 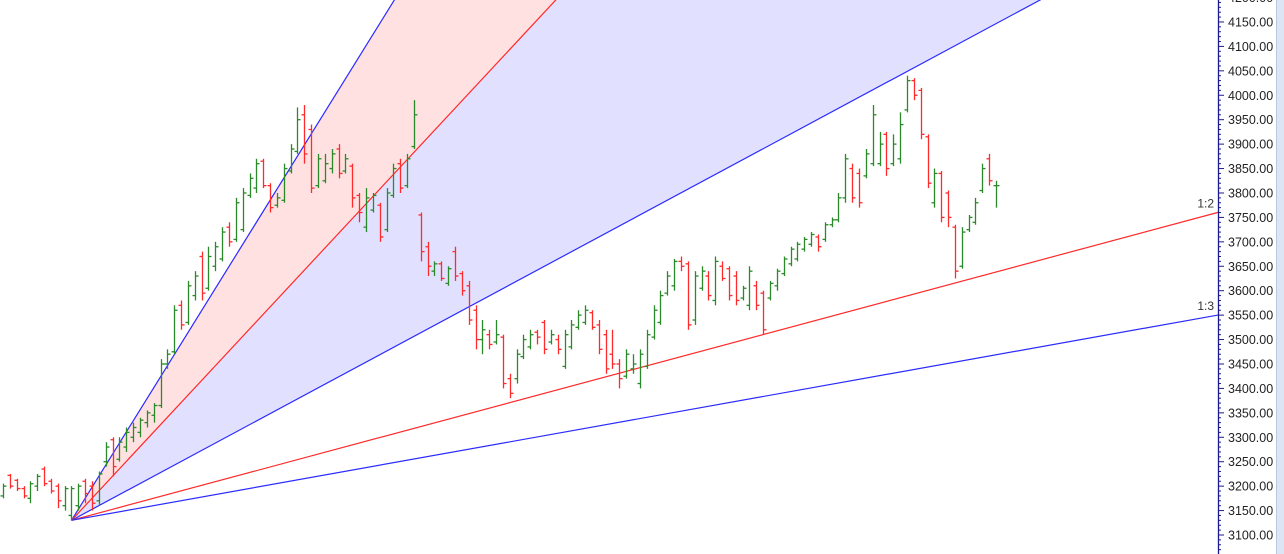 I want to click on y-tick-label: 3850.00, so click(x=1250, y=169).